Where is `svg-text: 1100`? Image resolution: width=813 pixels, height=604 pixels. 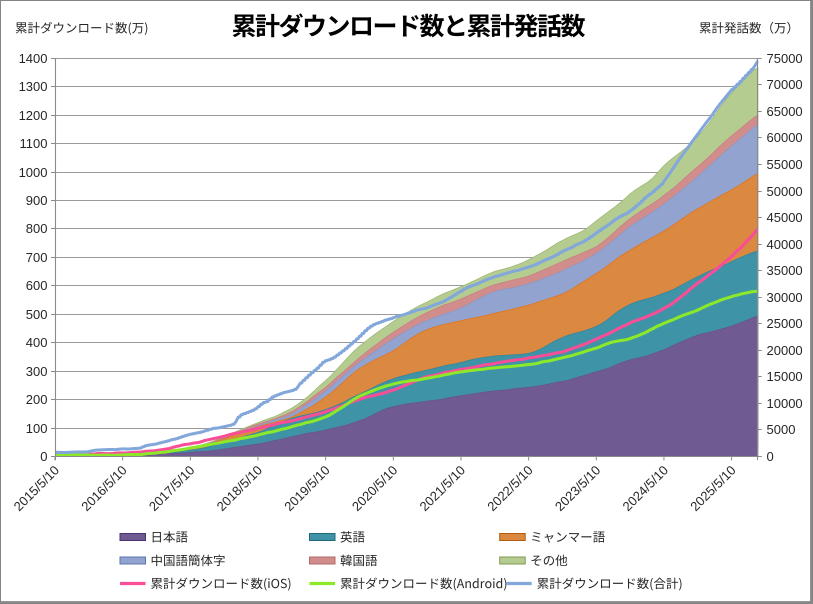 svg-text: 1100 is located at coordinates (34, 143).